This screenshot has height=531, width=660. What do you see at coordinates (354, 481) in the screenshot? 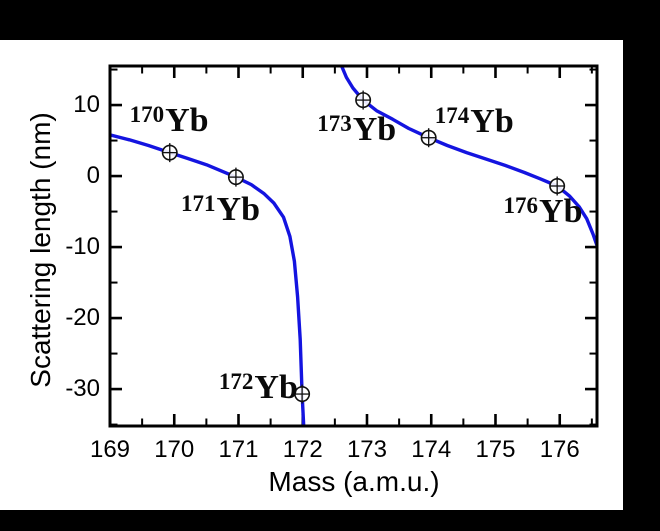
I see `x-axis-title: Mass (a.m.u.)` at bounding box center [354, 481].